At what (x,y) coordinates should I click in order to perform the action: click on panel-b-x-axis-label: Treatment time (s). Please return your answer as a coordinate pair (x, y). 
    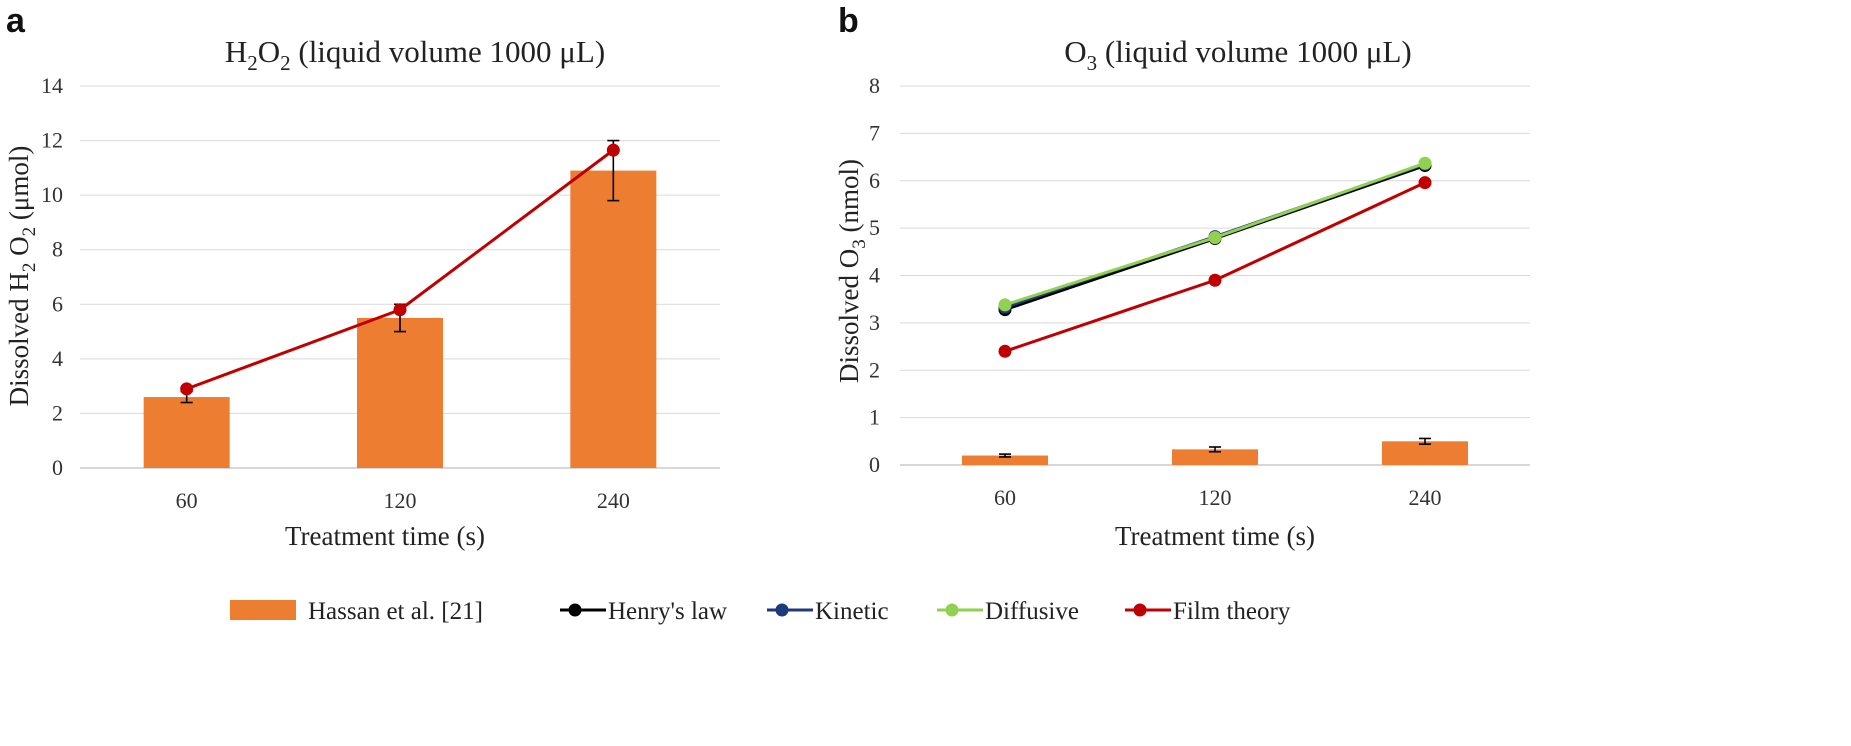
    Looking at the image, I should click on (1215, 536).